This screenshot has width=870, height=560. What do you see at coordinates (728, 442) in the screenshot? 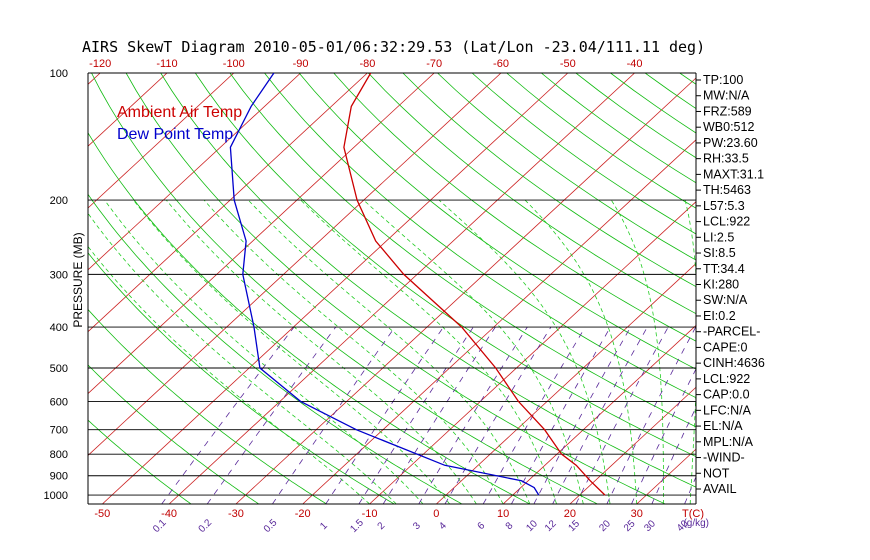
I see `stability-index: MPL:N/A` at bounding box center [728, 442].